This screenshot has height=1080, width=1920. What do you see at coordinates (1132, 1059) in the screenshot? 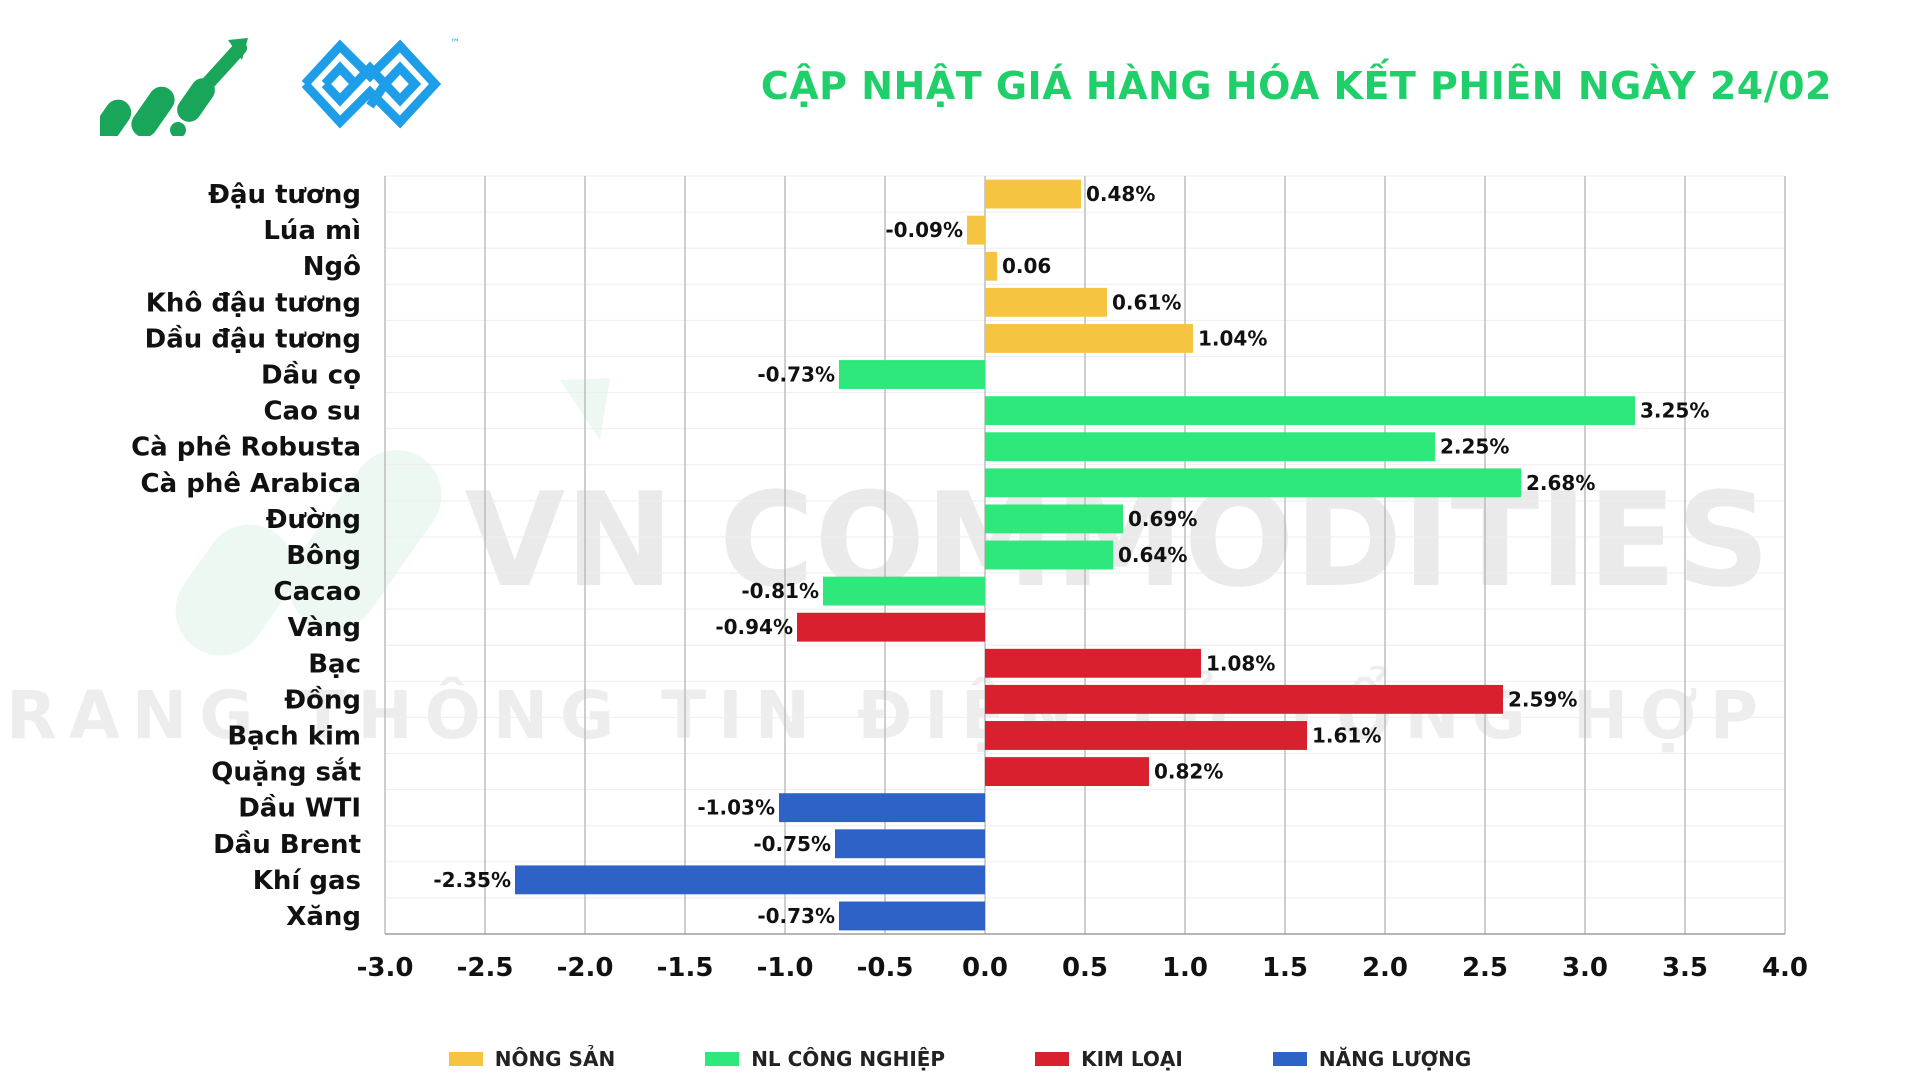
I see `legend-label: KIM LOẠI` at bounding box center [1132, 1059].